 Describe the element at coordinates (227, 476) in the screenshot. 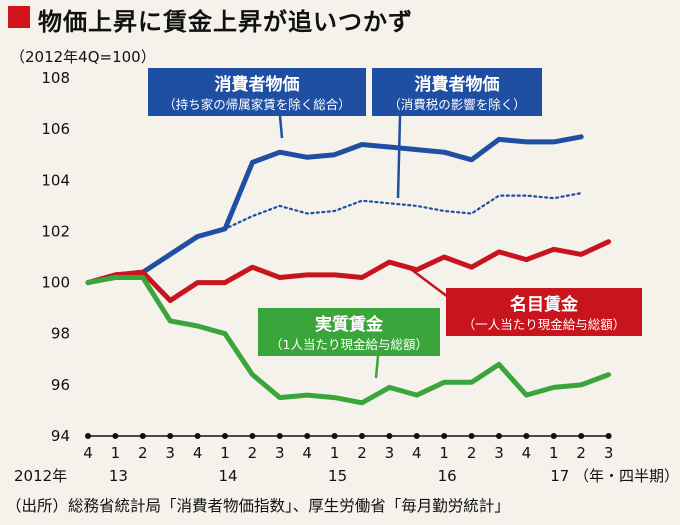

I see `x-year-label: 14` at that location.